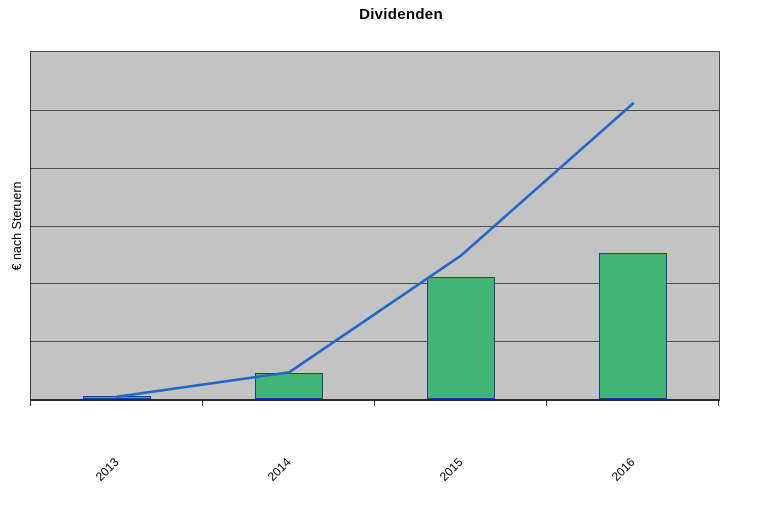  Describe the element at coordinates (461, 338) in the screenshot. I see `bar-2015` at that location.